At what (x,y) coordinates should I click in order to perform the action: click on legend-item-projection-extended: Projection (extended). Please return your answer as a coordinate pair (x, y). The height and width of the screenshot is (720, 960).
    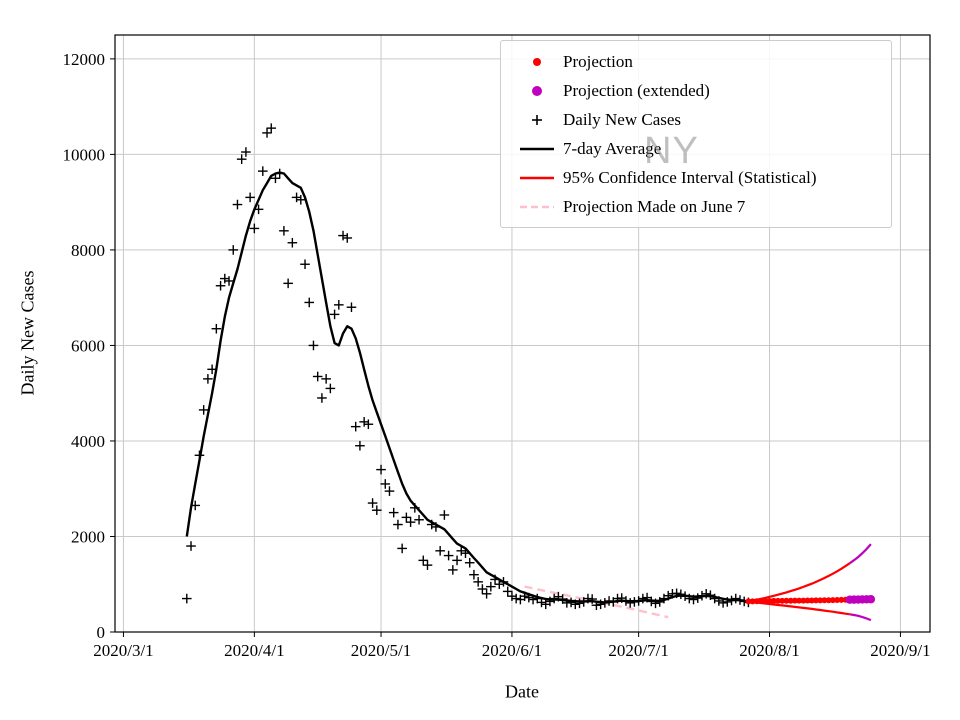
    Looking at the image, I should click on (696, 90).